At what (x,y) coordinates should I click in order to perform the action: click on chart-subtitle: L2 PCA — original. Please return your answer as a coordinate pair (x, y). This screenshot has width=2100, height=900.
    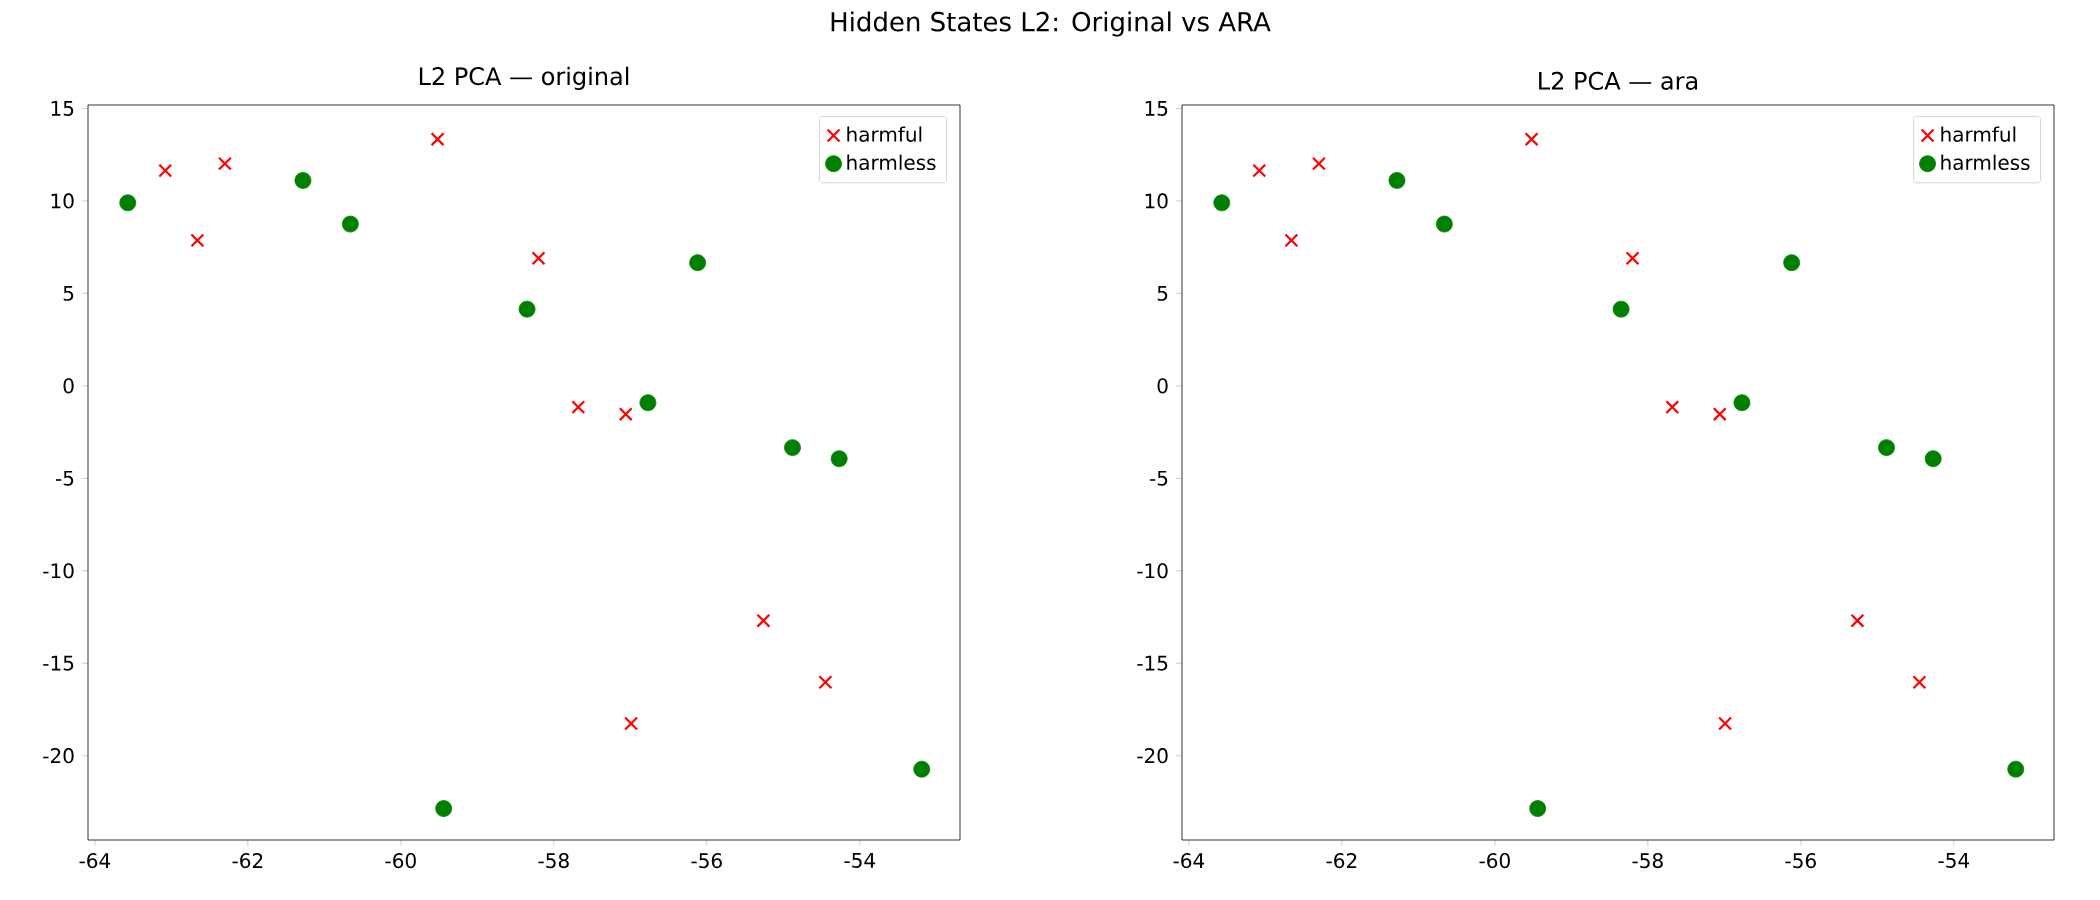
    Looking at the image, I should click on (524, 78).